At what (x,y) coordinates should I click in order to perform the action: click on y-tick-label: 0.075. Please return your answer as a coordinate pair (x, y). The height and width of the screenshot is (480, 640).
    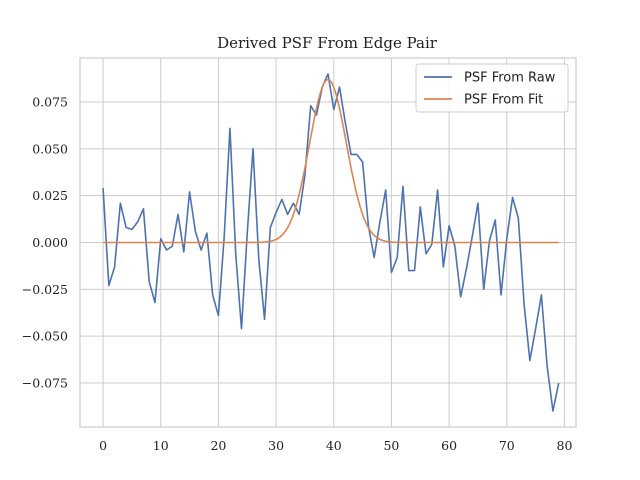
    Looking at the image, I should click on (50, 102).